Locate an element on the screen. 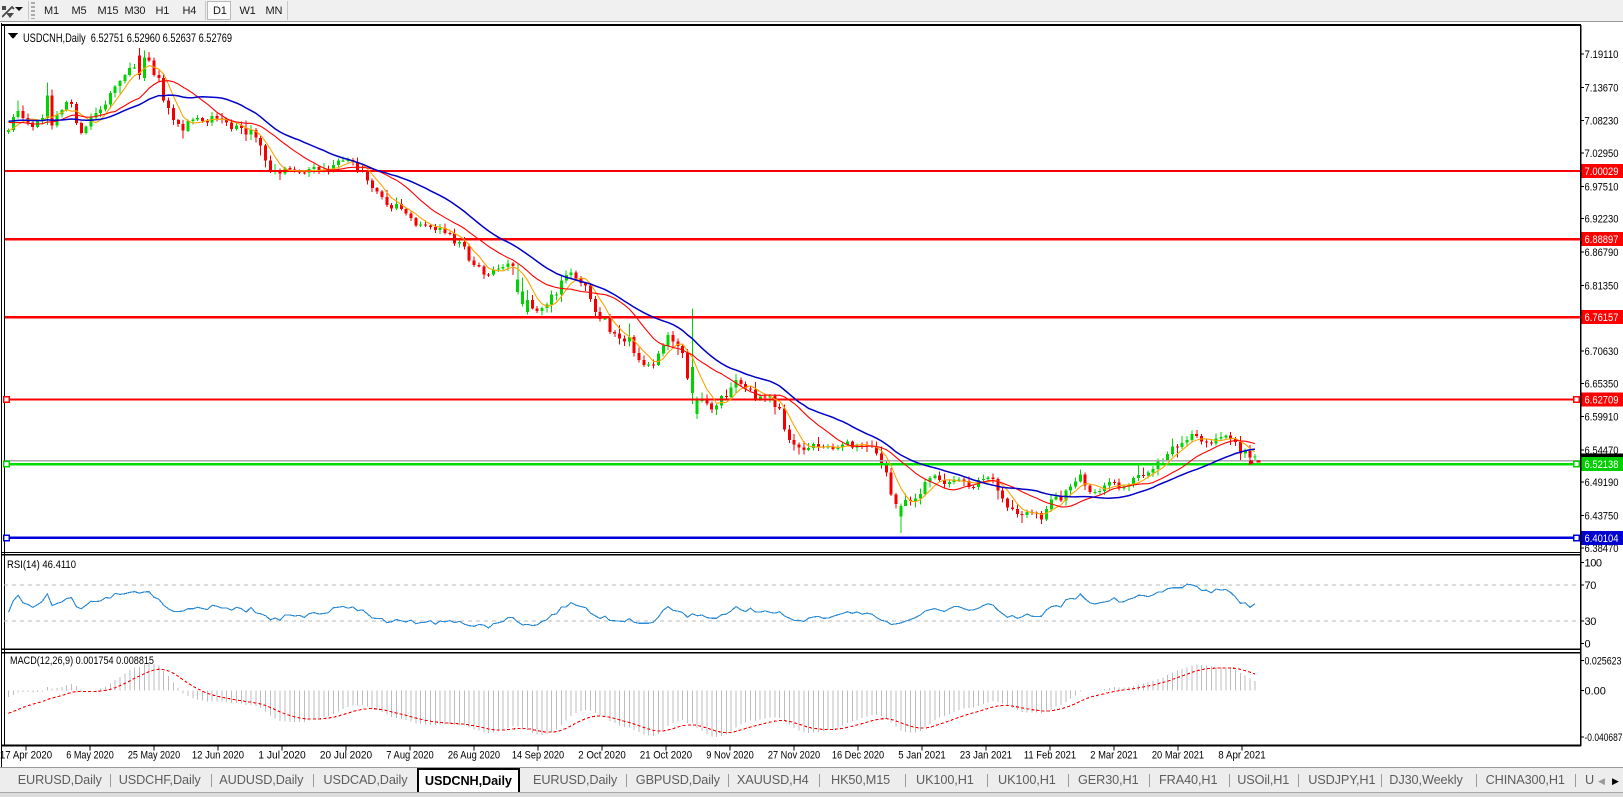  svg-text: 12 Jun 2020 is located at coordinates (218, 756).